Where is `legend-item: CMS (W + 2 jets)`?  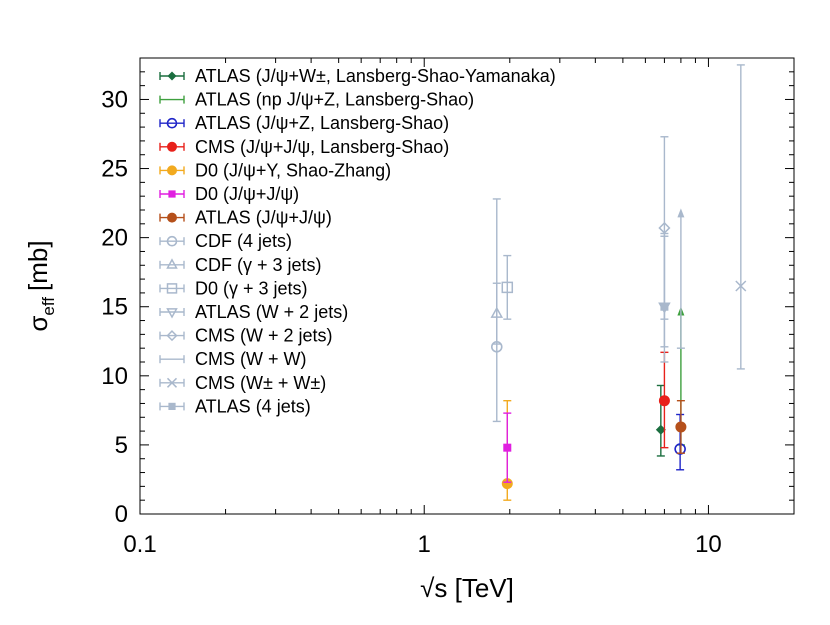 legend-item: CMS (W + 2 jets) is located at coordinates (246, 336).